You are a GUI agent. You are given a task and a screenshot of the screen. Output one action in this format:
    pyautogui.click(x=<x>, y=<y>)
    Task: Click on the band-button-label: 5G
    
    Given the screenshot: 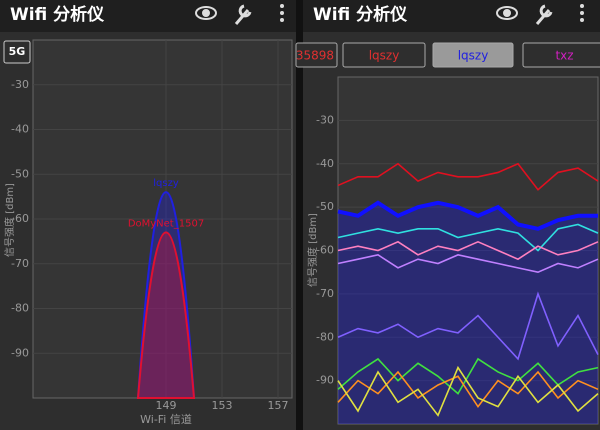 What is the action you would take?
    pyautogui.click(x=17, y=51)
    